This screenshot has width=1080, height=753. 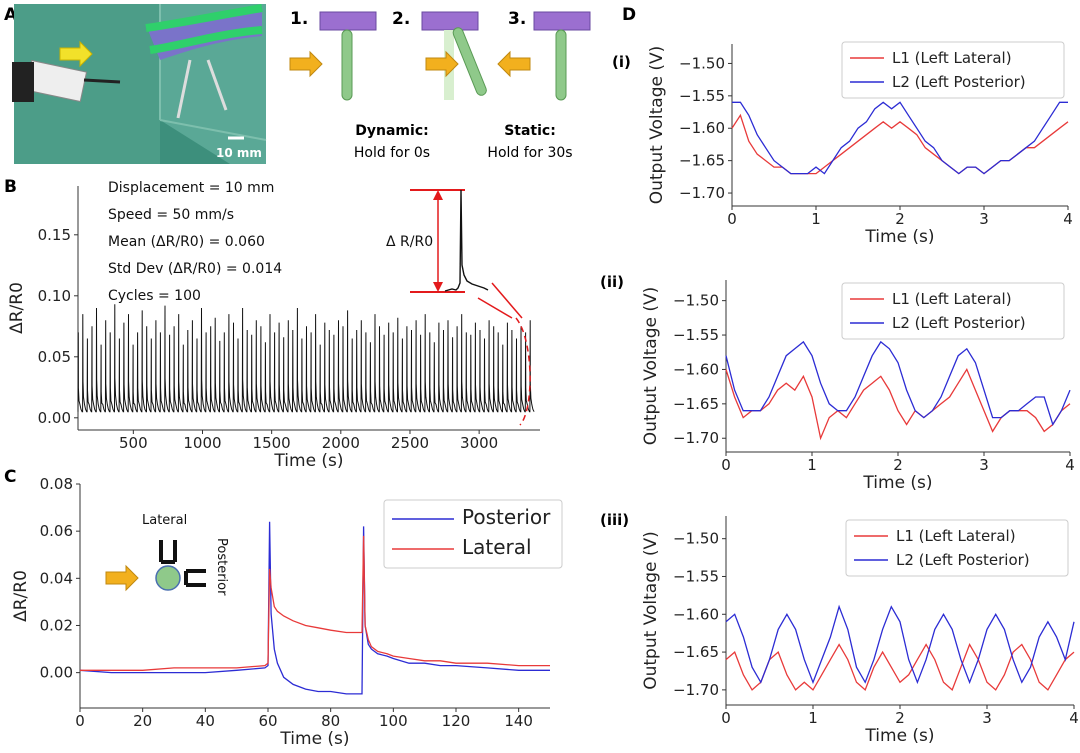 What do you see at coordinates (612, 282) in the screenshot?
I see `subpanel-label-ii: (ii)` at bounding box center [612, 282].